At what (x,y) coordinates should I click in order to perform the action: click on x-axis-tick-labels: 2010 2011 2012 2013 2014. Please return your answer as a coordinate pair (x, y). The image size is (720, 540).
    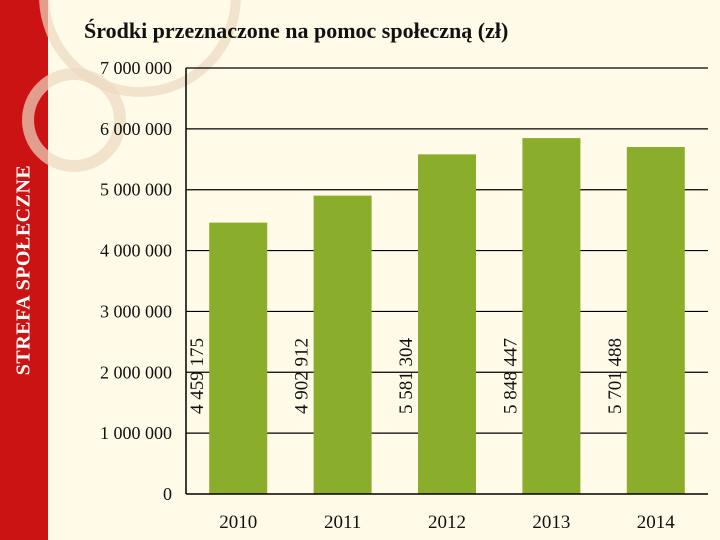
    Looking at the image, I should click on (447, 522).